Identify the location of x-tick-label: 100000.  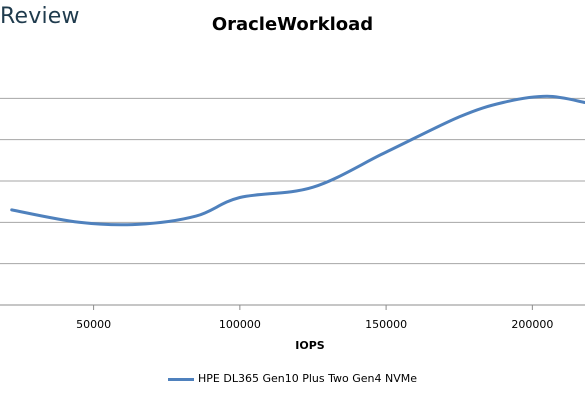
(240, 324).